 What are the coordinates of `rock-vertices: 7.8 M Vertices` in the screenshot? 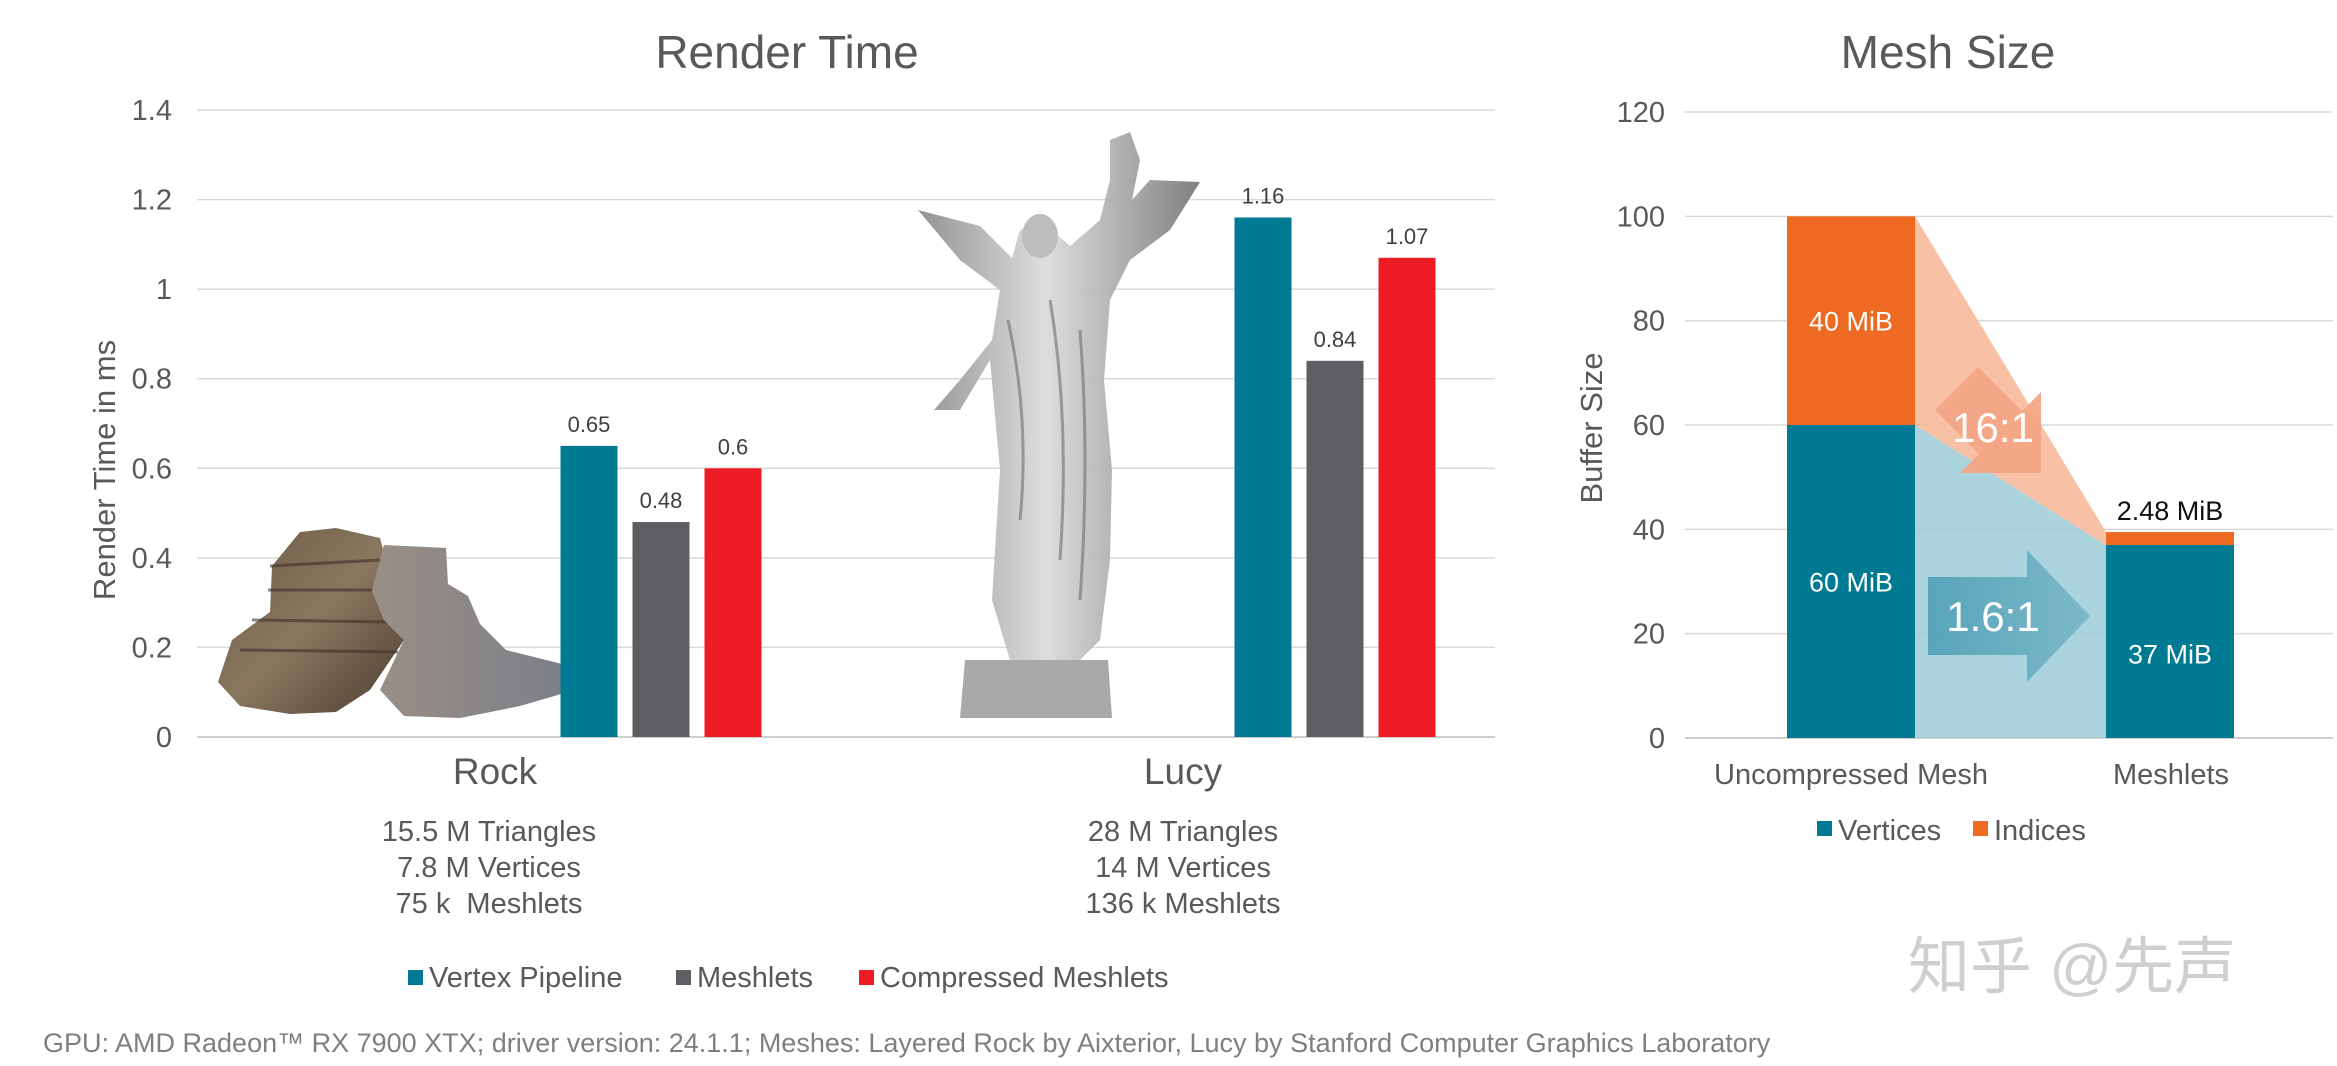 It's located at (489, 868).